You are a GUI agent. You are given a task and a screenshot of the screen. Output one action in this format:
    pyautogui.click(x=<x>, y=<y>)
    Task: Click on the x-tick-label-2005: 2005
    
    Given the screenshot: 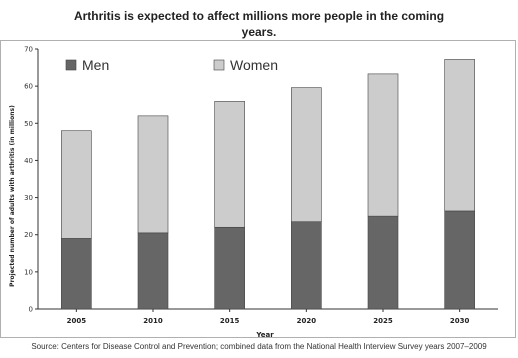 What is the action you would take?
    pyautogui.click(x=77, y=321)
    